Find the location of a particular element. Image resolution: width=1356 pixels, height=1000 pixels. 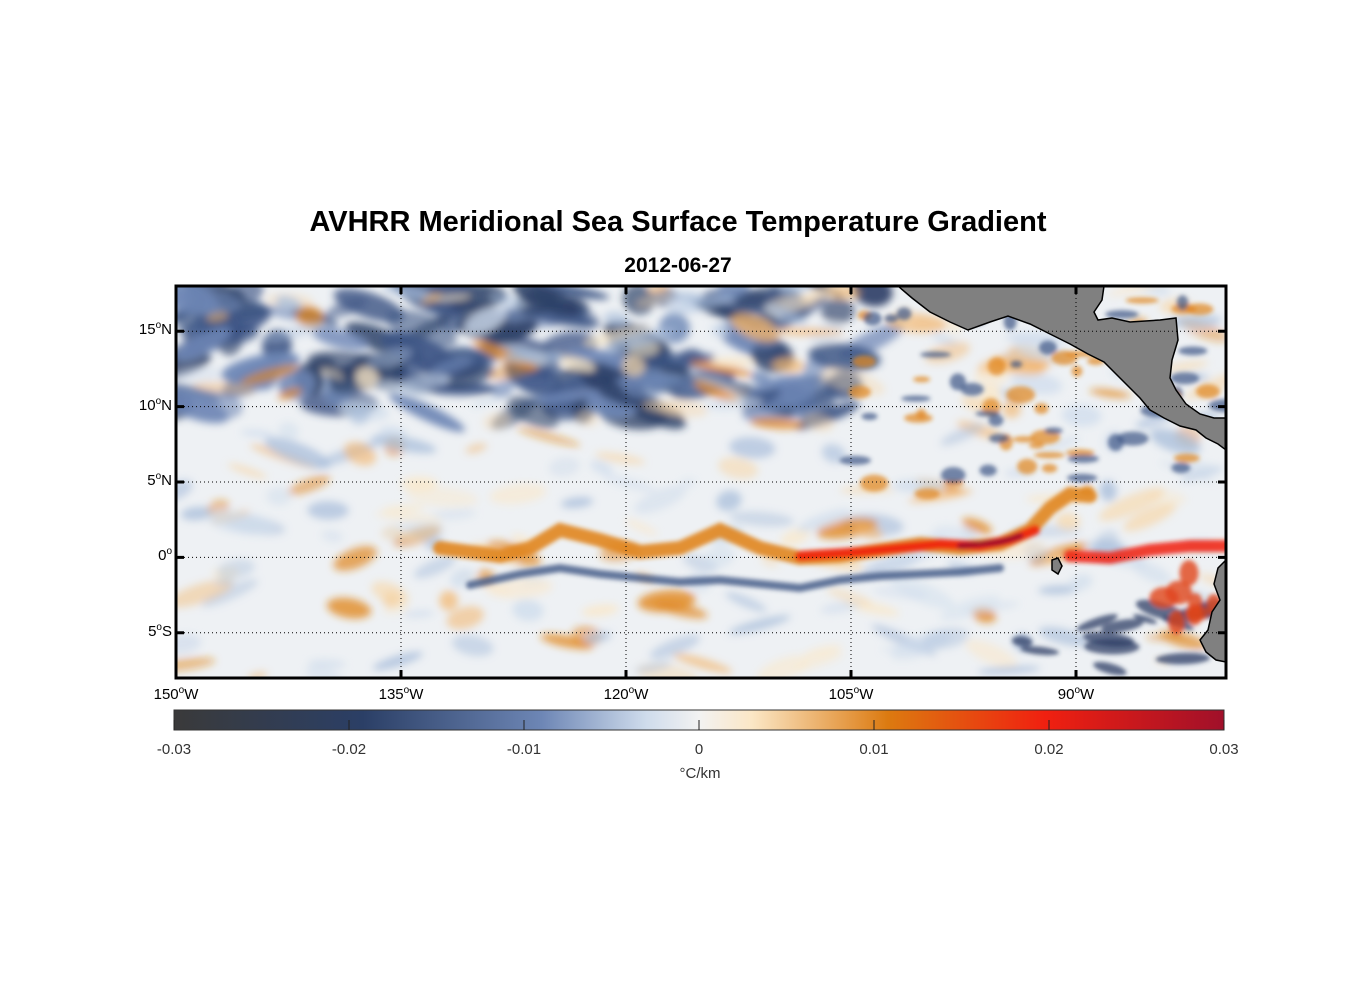

colorbar-tick-label: 0.02 is located at coordinates (1049, 749).